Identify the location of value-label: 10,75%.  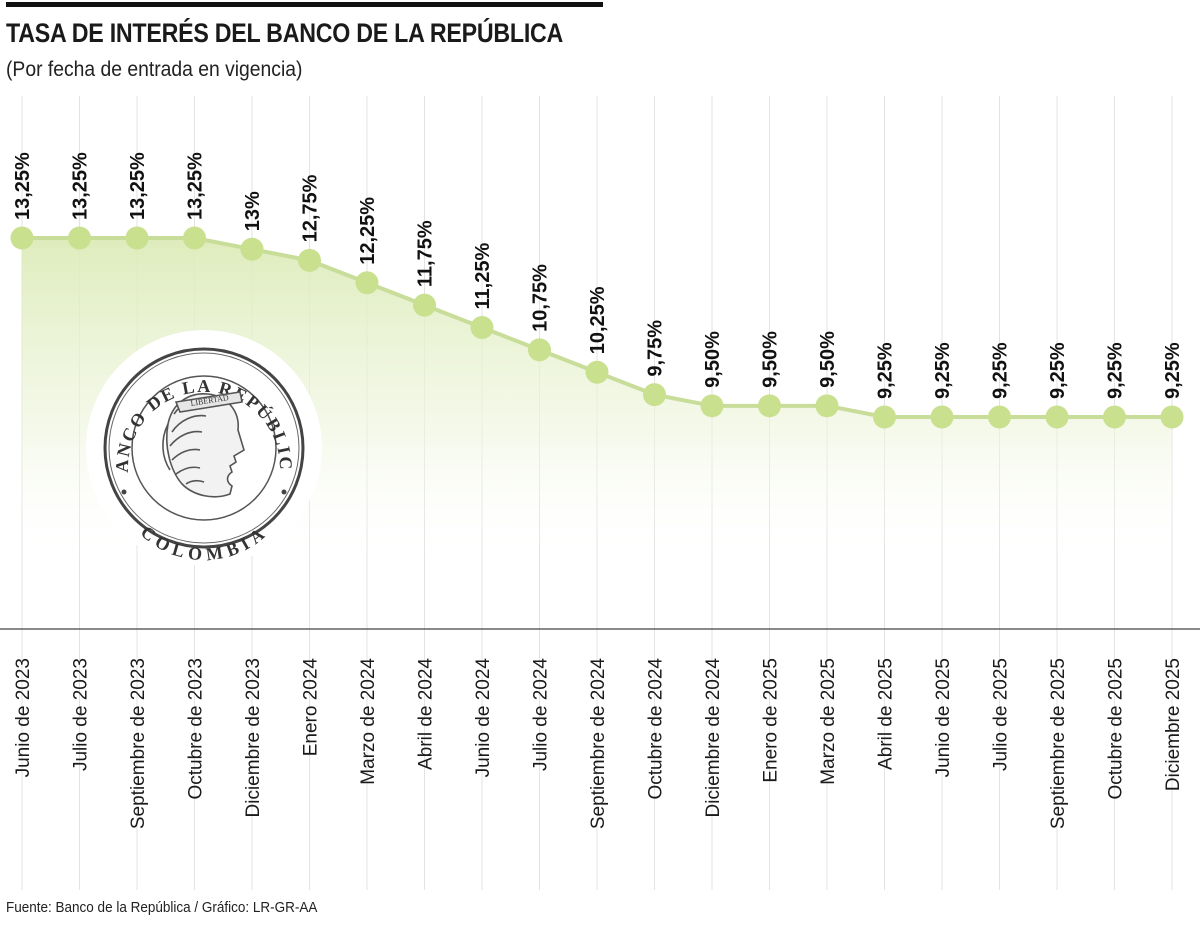
(541, 298).